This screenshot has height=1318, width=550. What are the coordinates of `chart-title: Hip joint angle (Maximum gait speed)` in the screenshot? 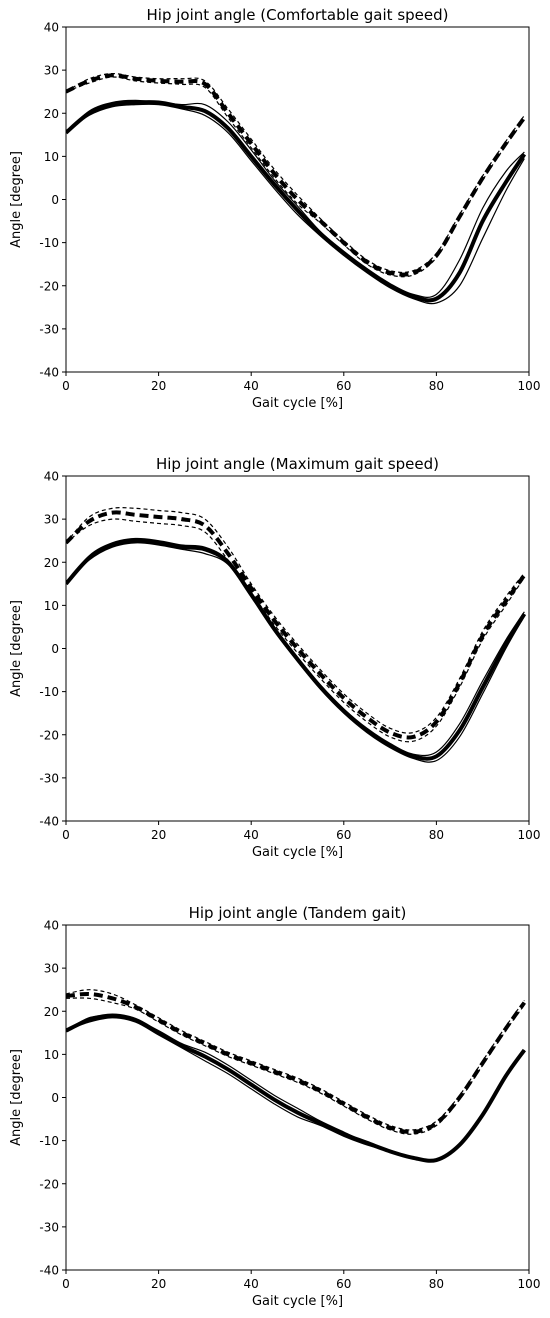 It's located at (297, 464).